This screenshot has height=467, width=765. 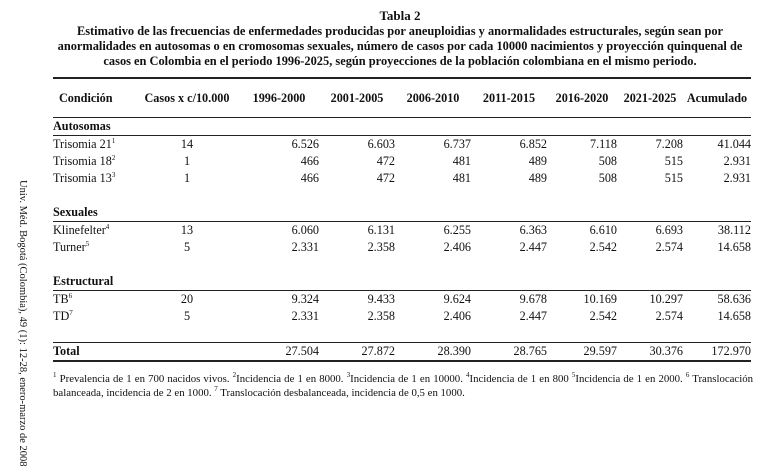 What do you see at coordinates (94, 97) in the screenshot?
I see `column-header: Condición` at bounding box center [94, 97].